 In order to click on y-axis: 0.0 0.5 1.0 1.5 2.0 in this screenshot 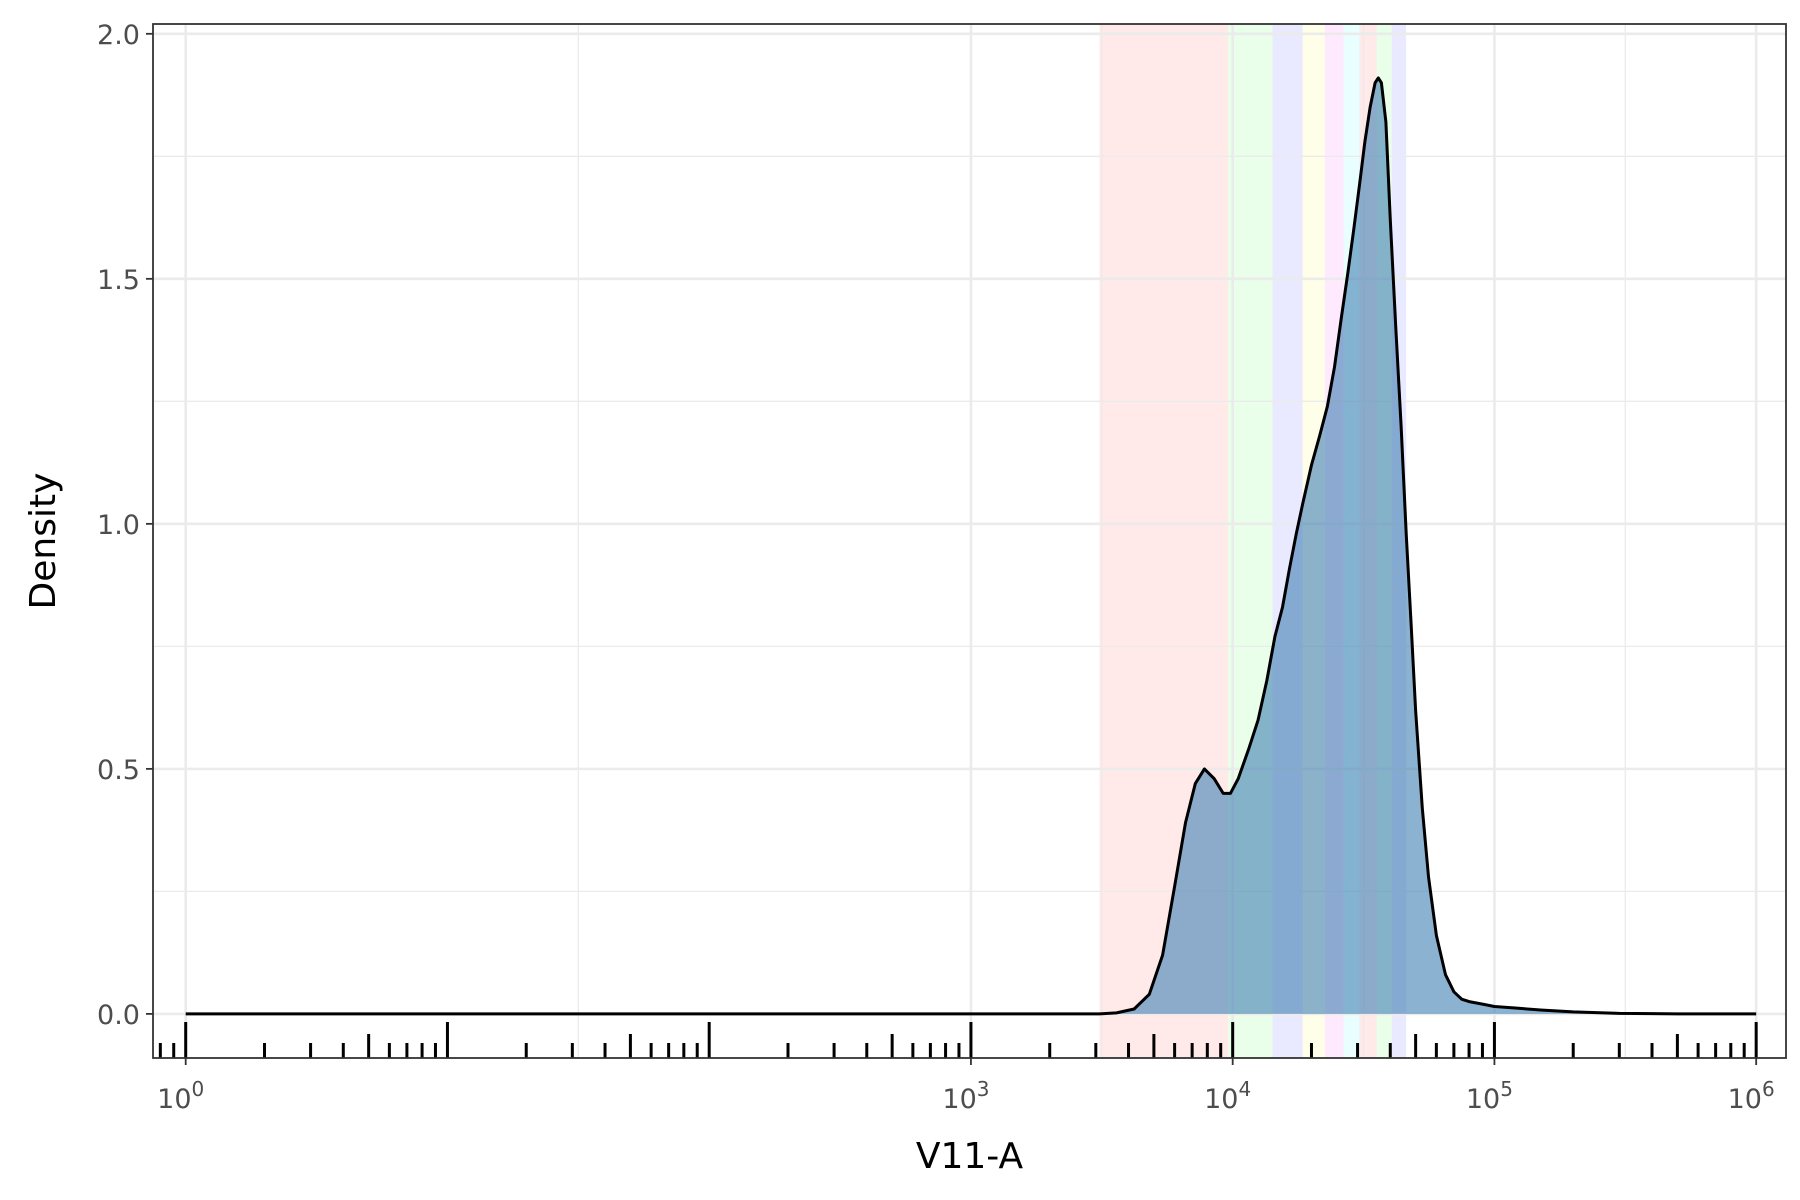, I will do `click(125, 525)`.